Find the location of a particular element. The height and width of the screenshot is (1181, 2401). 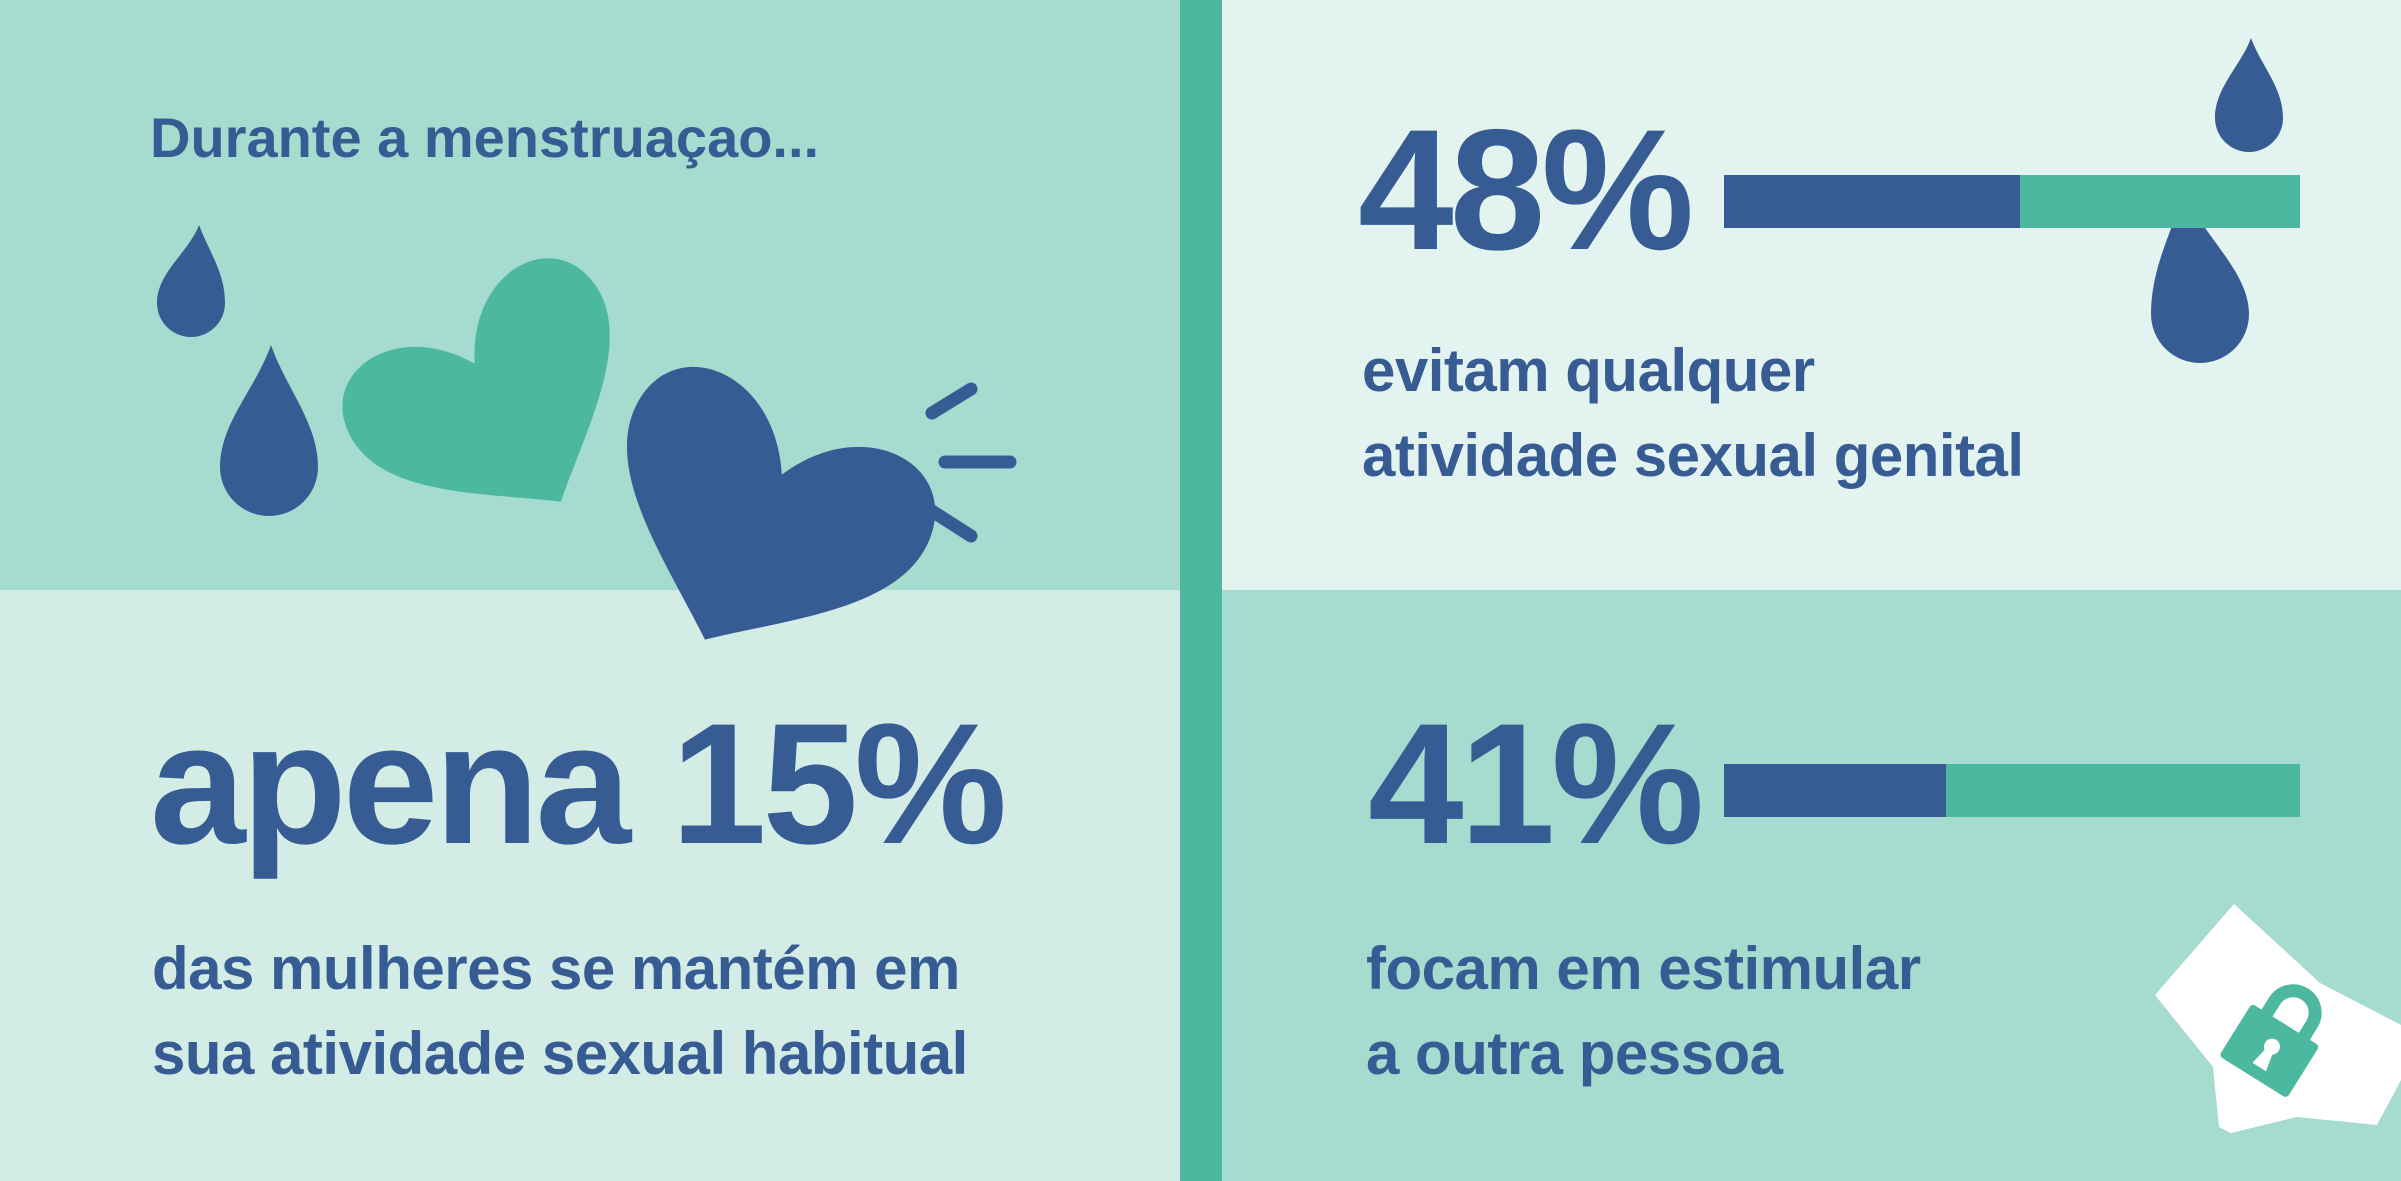

stat-15-heading: apena 15% is located at coordinates (578, 784).